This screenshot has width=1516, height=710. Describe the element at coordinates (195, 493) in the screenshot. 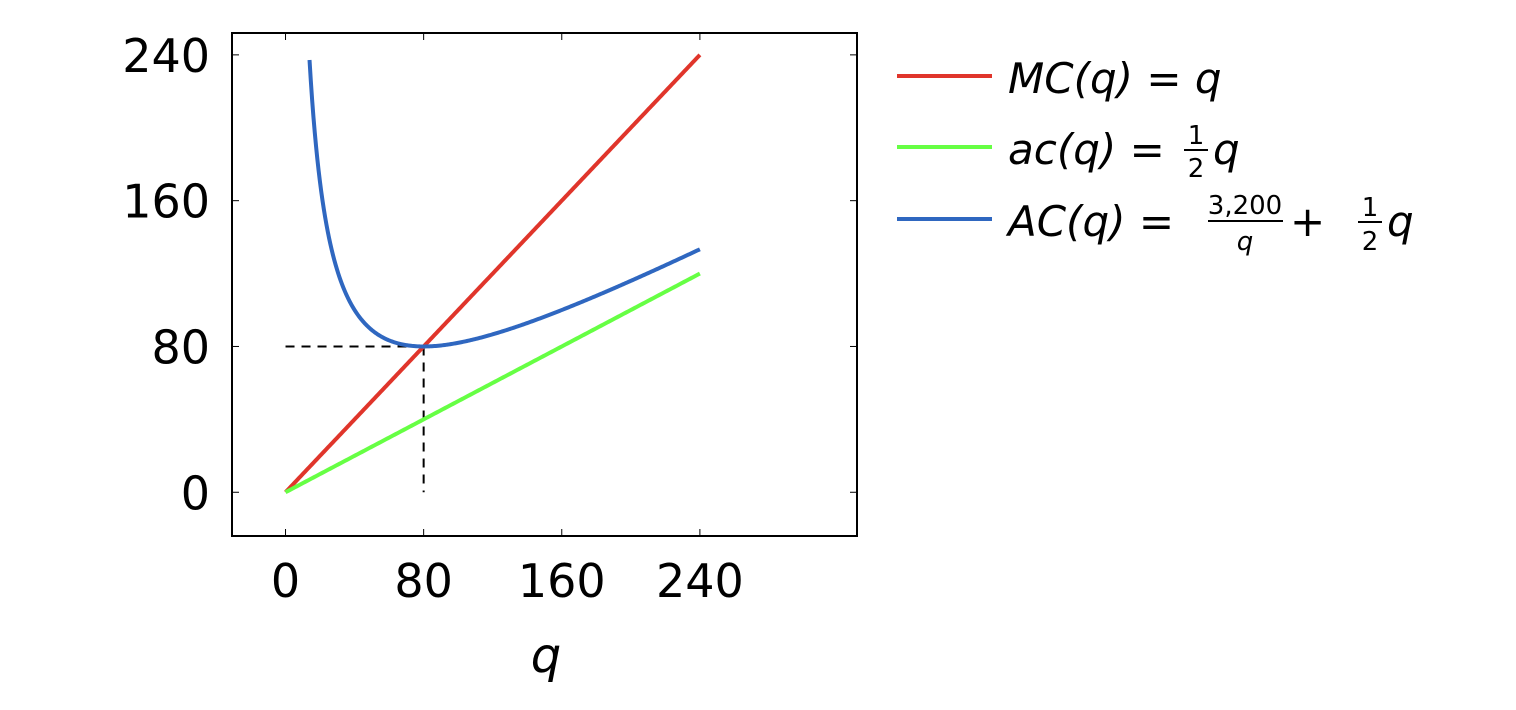

I see `y-tick-label: 0` at that location.